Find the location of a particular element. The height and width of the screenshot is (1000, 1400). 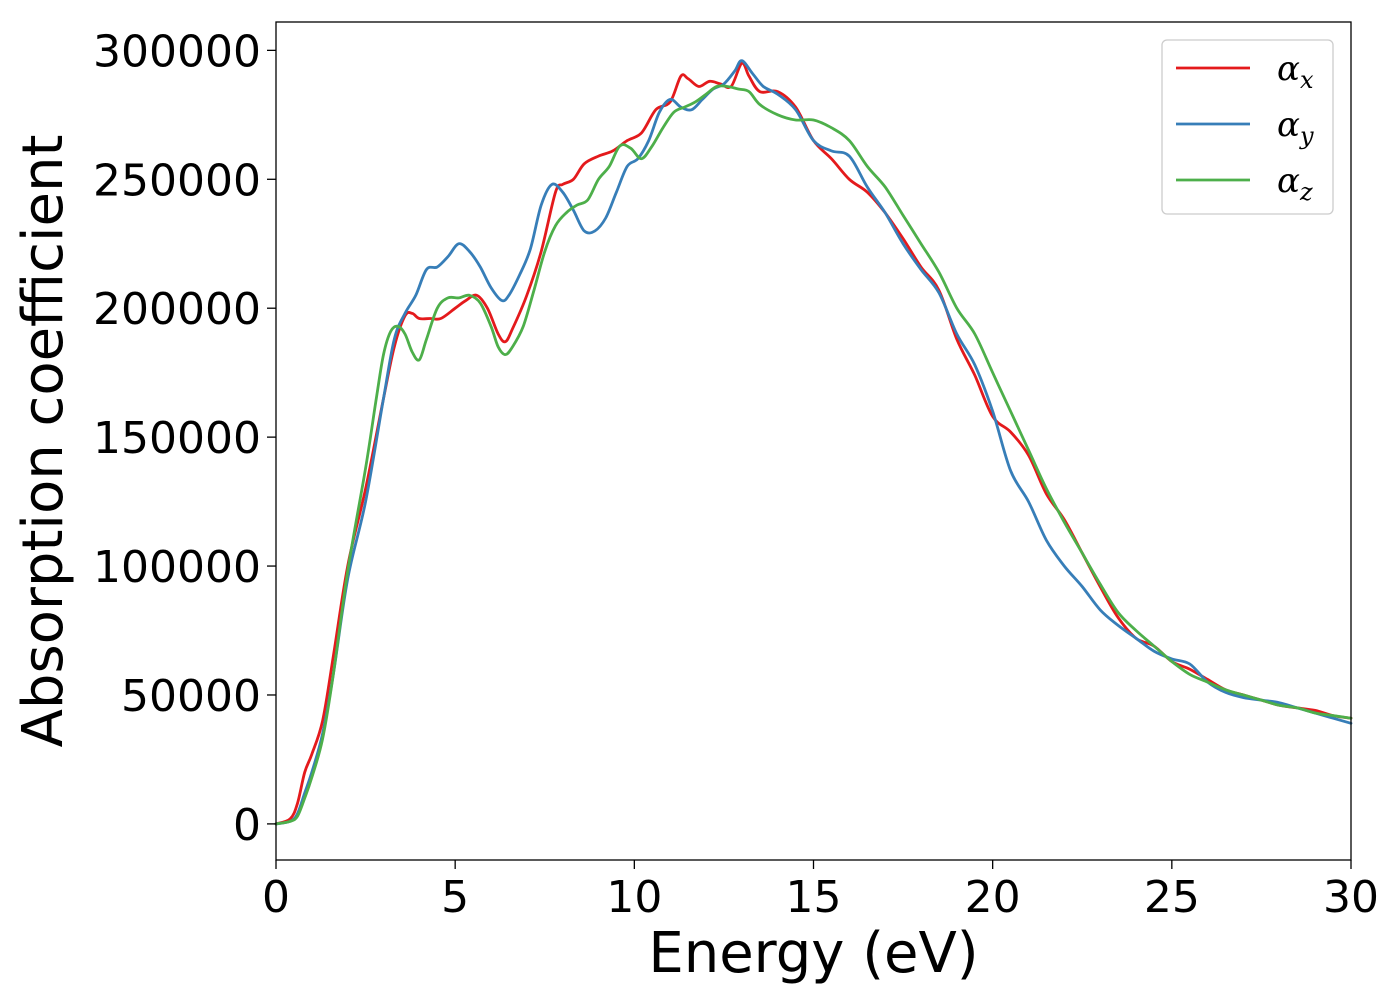

legend-box is located at coordinates (1247, 127).